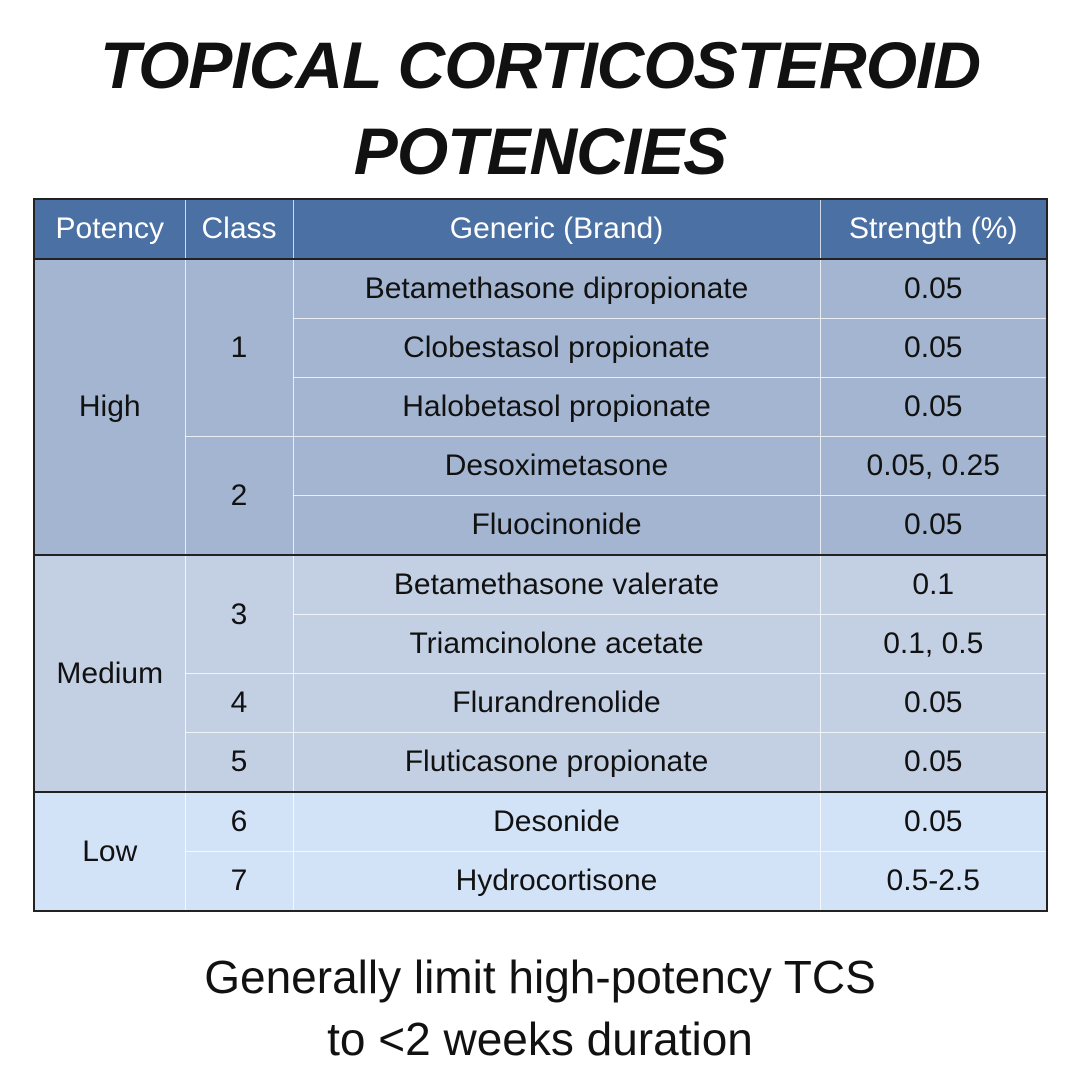 This screenshot has width=1080, height=1080. I want to click on generic-cell: Betamethasone valerate, so click(556, 584).